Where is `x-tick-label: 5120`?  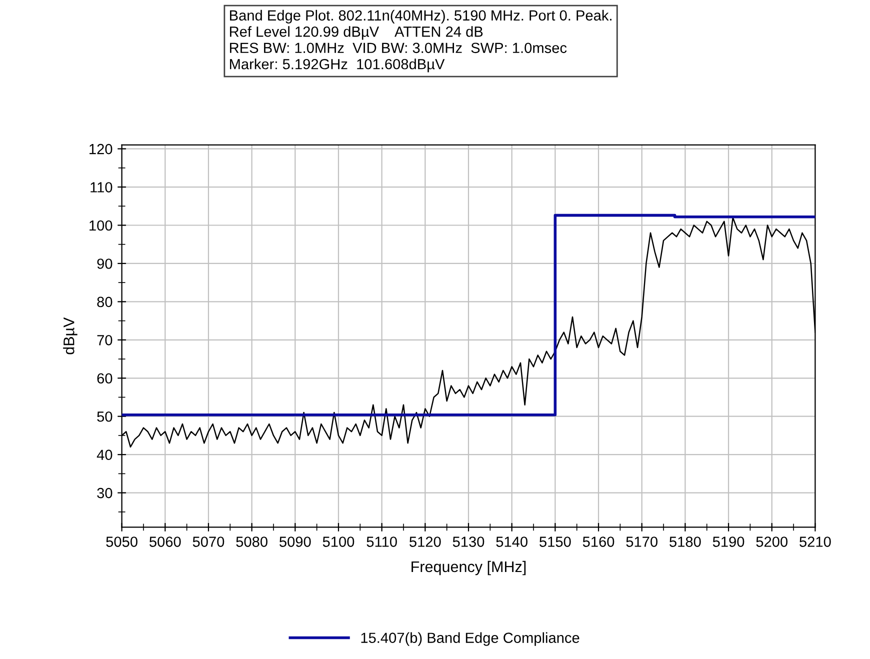 x-tick-label: 5120 is located at coordinates (425, 541).